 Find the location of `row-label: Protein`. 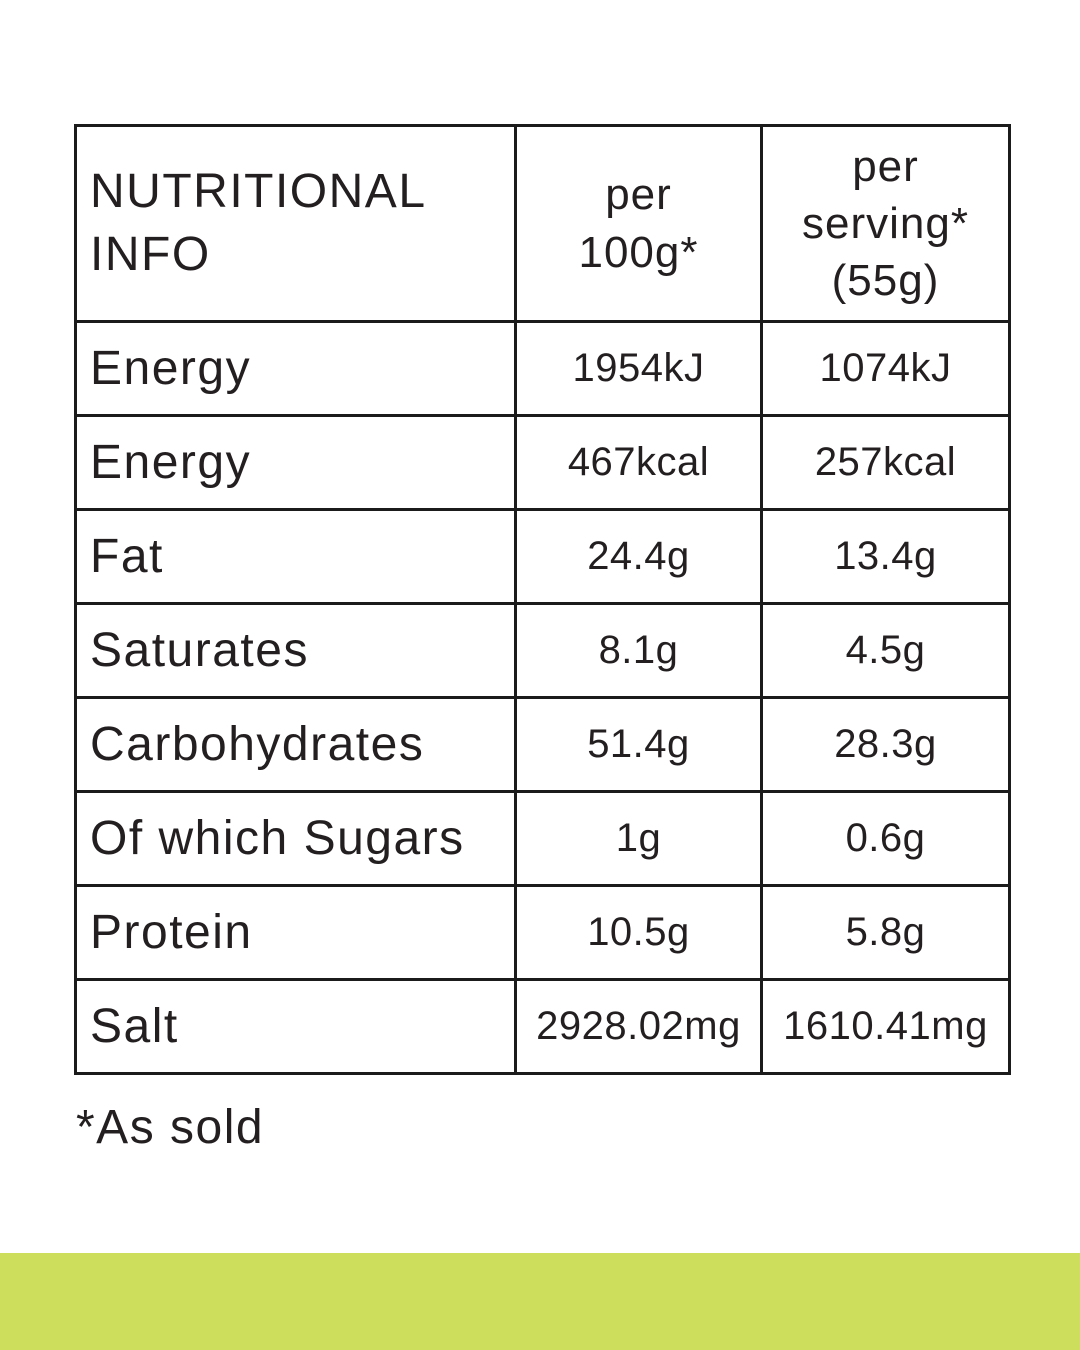

row-label: Protein is located at coordinates (295, 932).